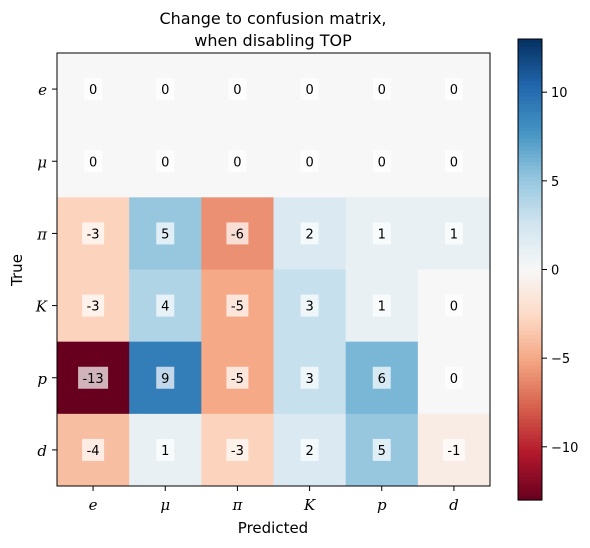 This screenshot has width=590, height=548. Describe the element at coordinates (93, 505) in the screenshot. I see `x-tick-label: e` at that location.